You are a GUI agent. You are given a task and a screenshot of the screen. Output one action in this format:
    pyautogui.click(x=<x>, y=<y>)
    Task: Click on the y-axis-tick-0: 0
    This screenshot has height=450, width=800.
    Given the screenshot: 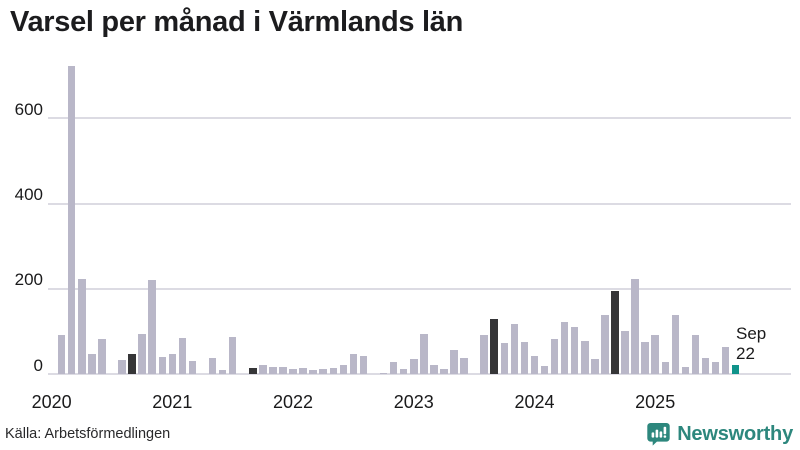 What is the action you would take?
    pyautogui.click(x=38, y=365)
    